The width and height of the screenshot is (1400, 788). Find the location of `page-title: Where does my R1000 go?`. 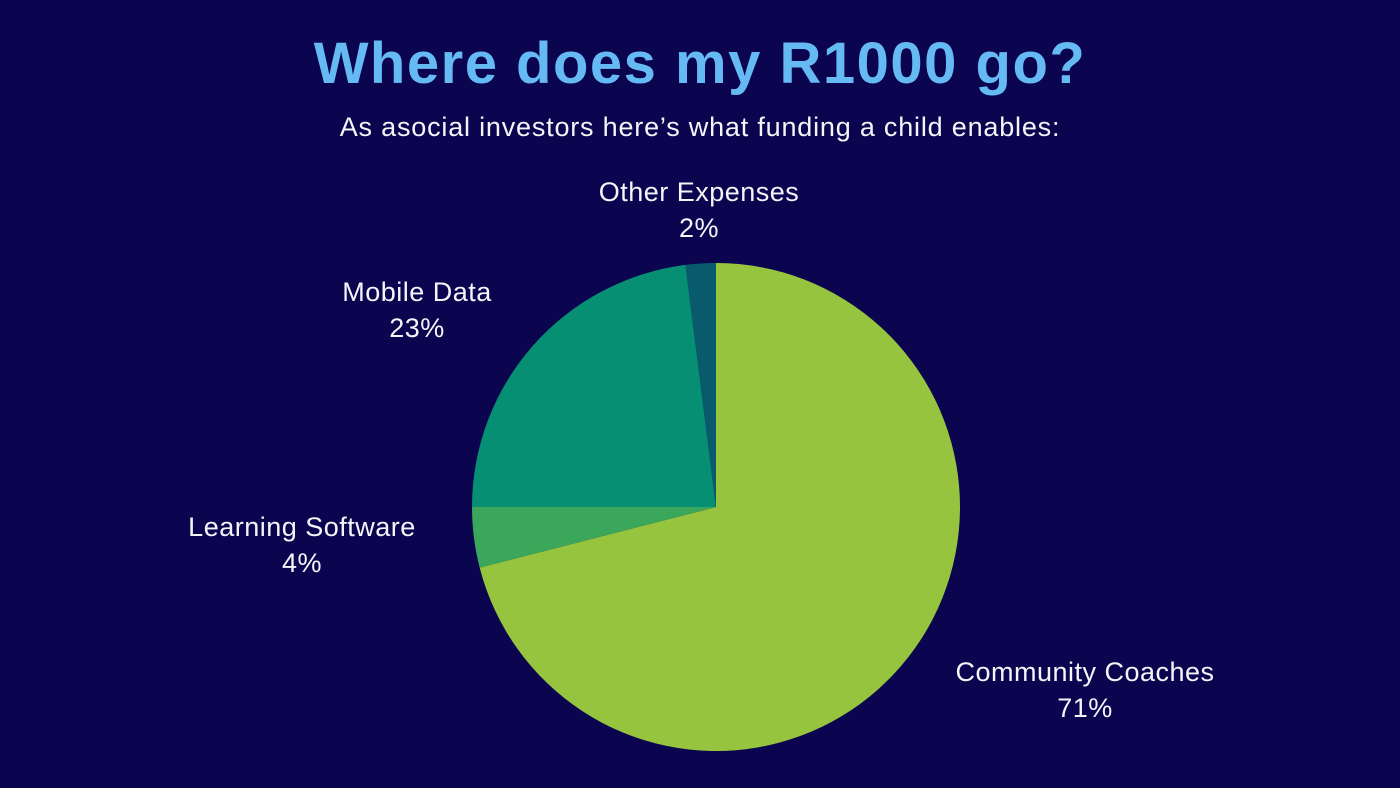

page-title: Where does my R1000 go? is located at coordinates (700, 63).